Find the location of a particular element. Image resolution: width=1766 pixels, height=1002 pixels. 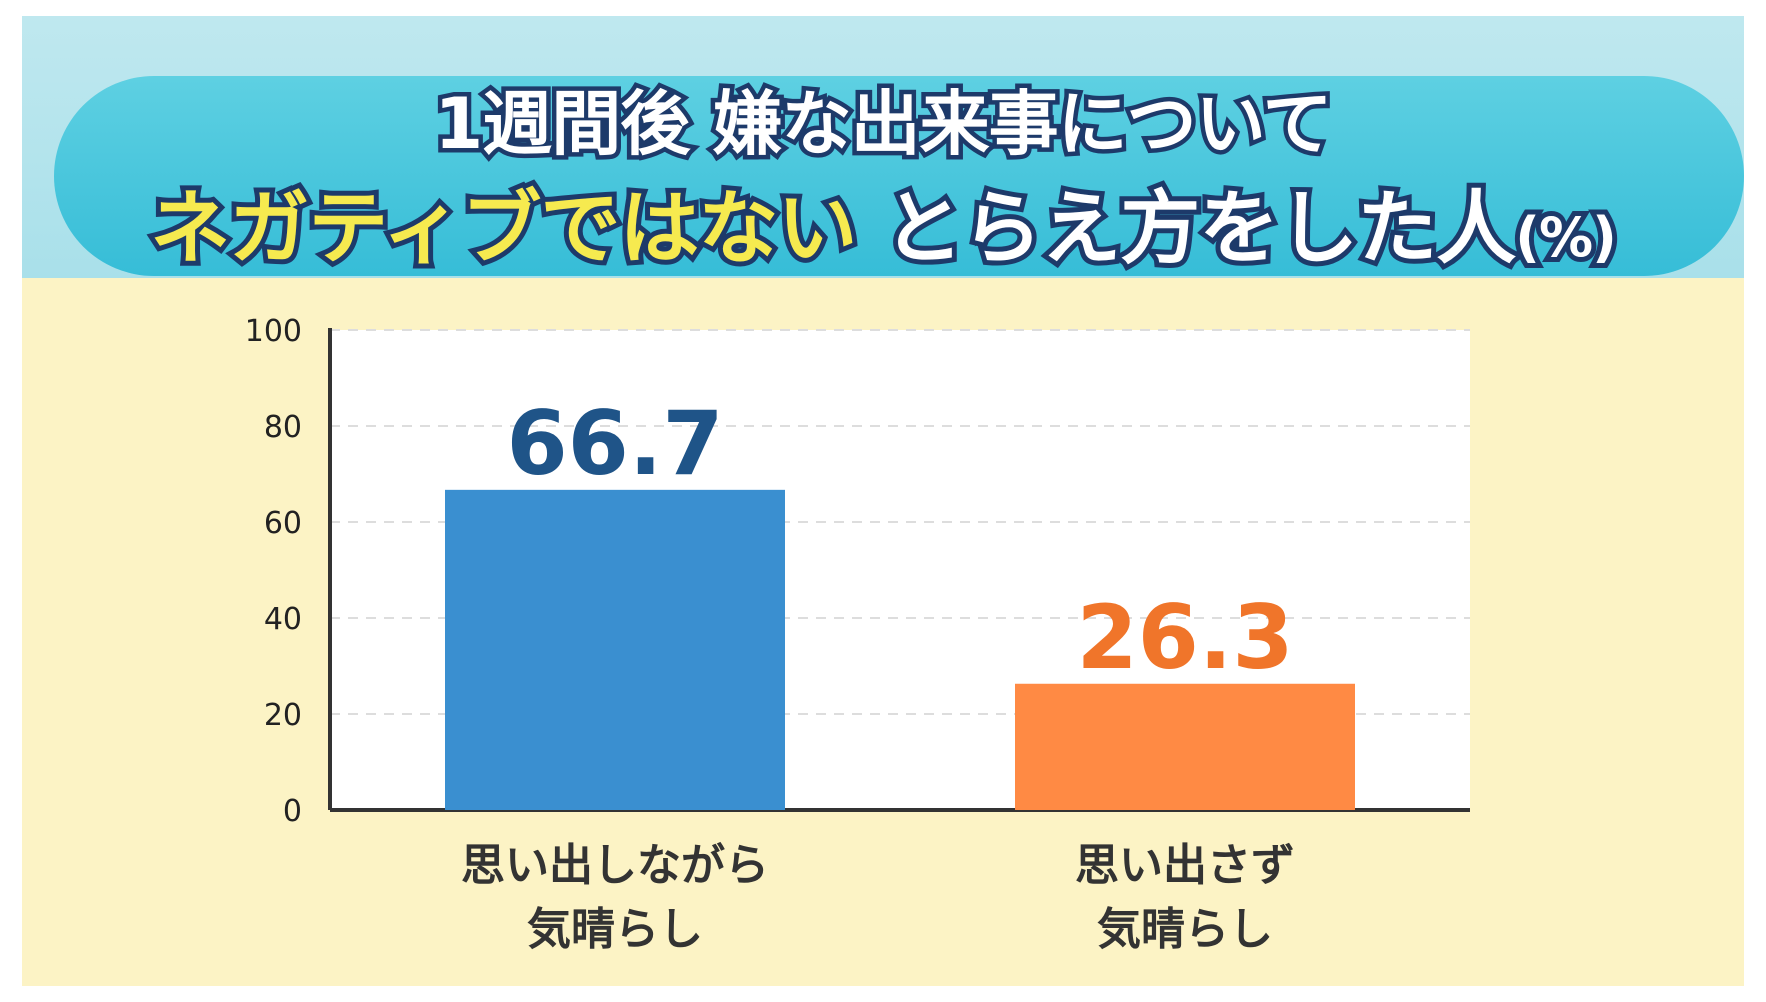

value-label-1: 66.7 is located at coordinates (614, 443).